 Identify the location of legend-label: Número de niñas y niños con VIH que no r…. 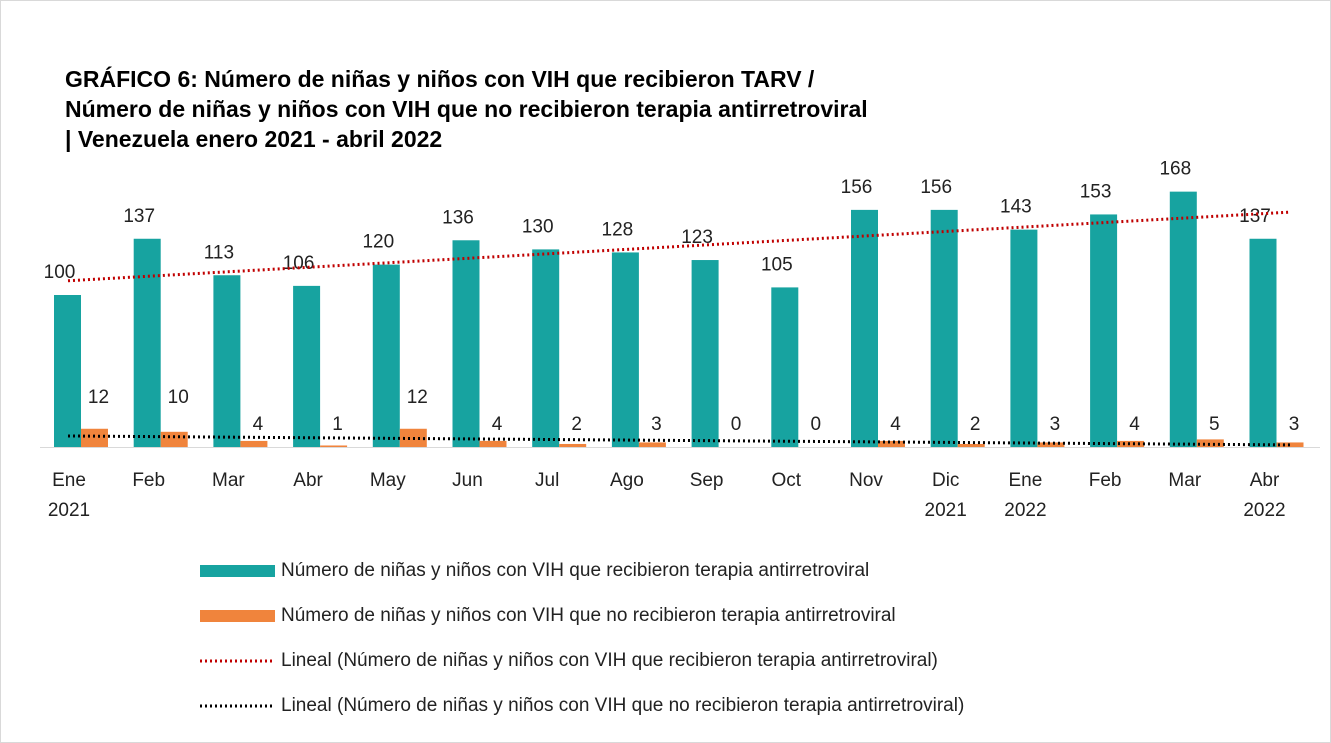
(588, 615).